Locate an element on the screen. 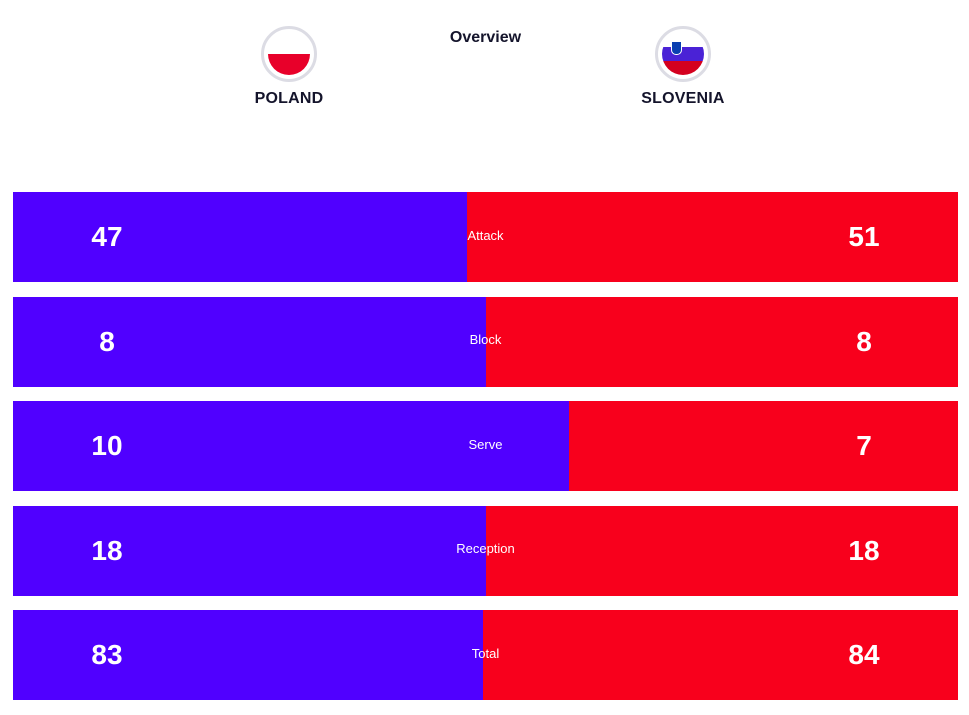  team-home-name: POLAND is located at coordinates (289, 98).